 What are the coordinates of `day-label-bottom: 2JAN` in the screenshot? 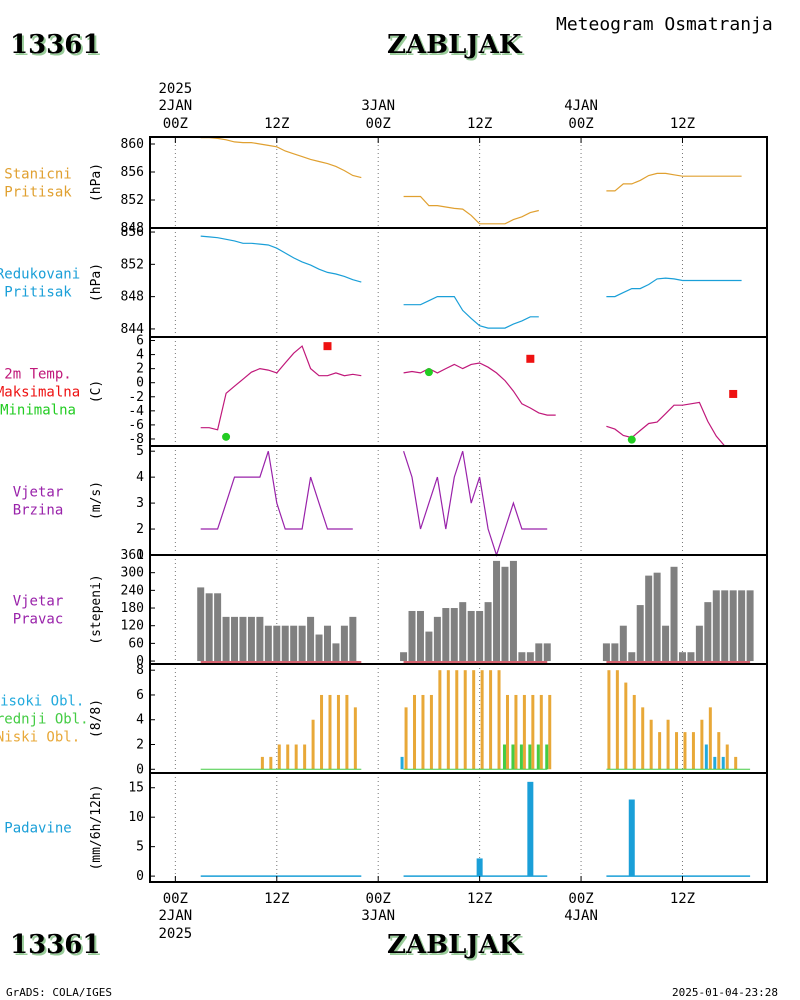 It's located at (175, 916).